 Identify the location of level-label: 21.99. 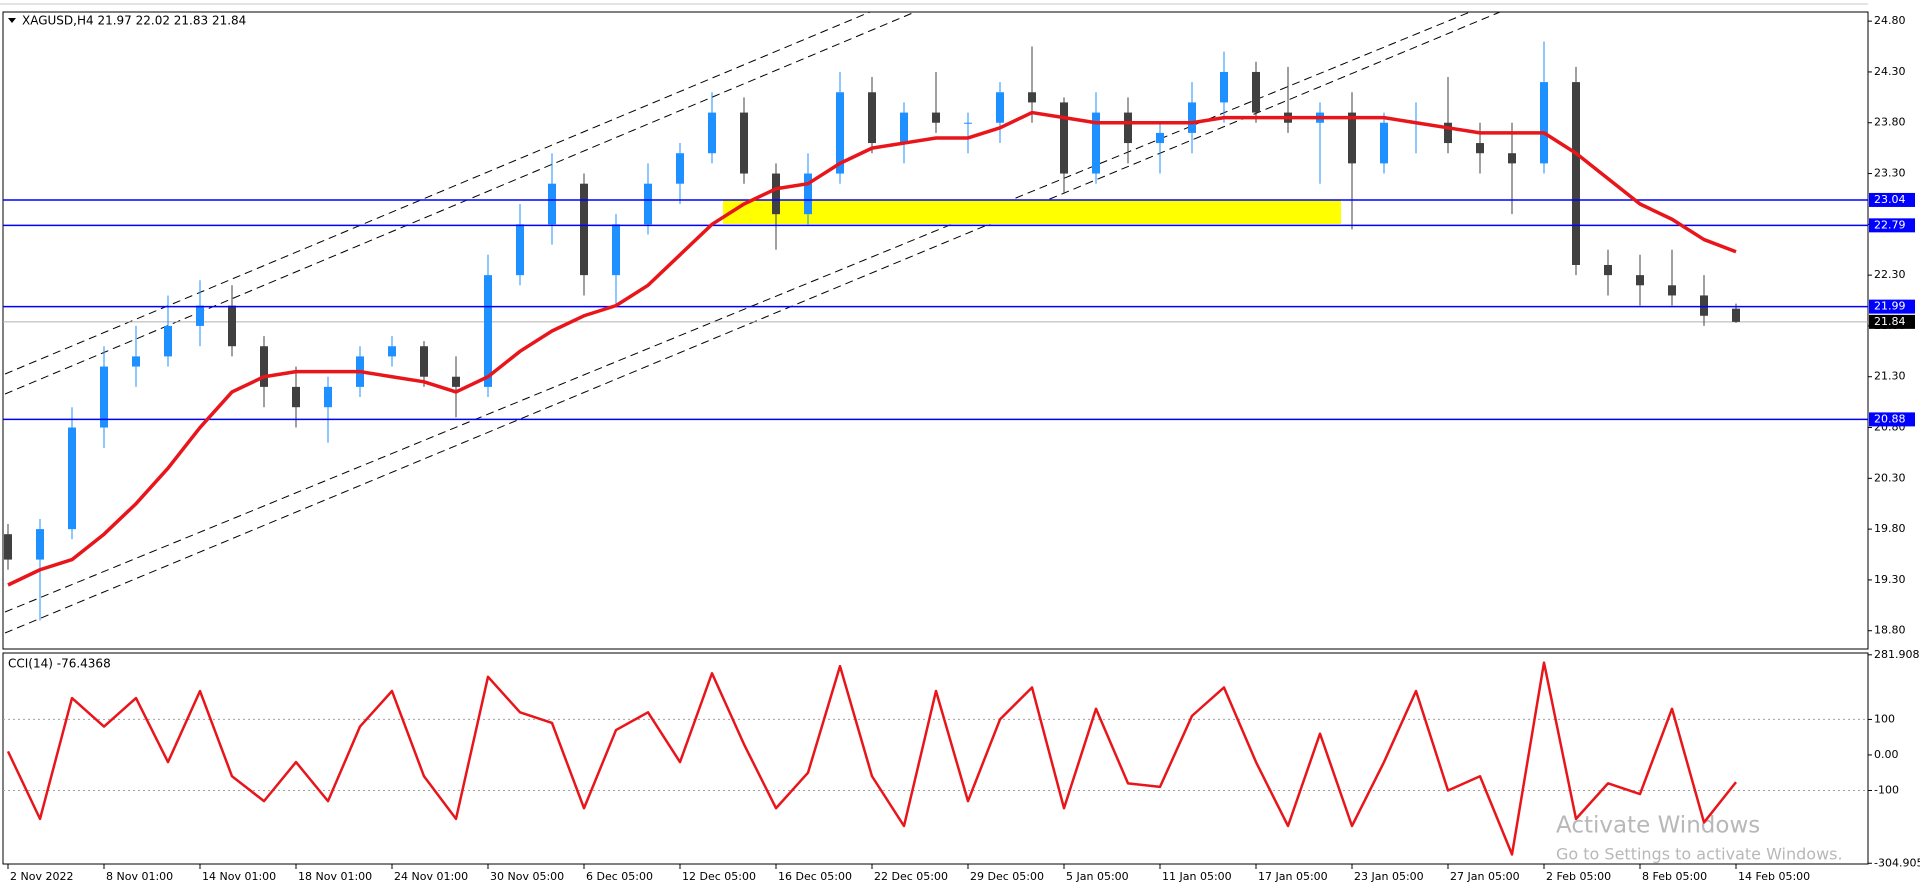
(1890, 306).